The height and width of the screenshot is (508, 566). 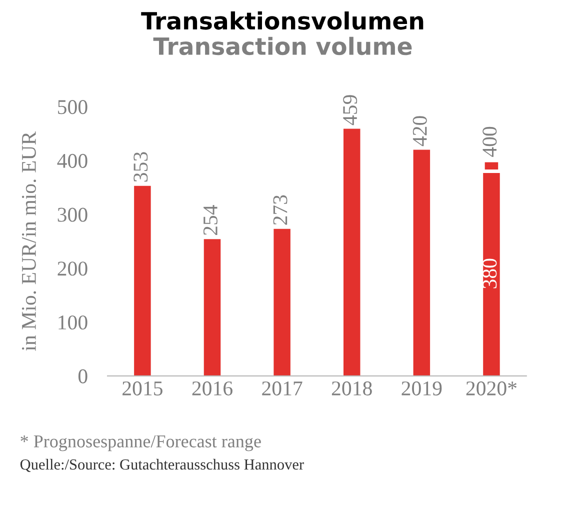 I want to click on data-label: 420, so click(x=419, y=131).